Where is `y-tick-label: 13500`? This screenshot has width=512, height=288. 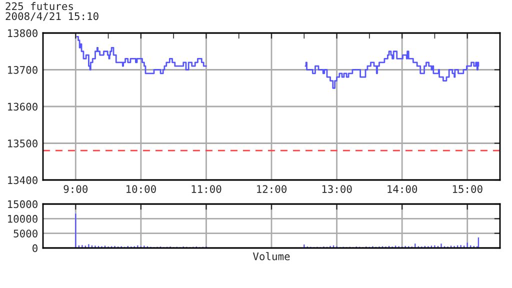
y-tick-label: 13500 is located at coordinates (23, 144).